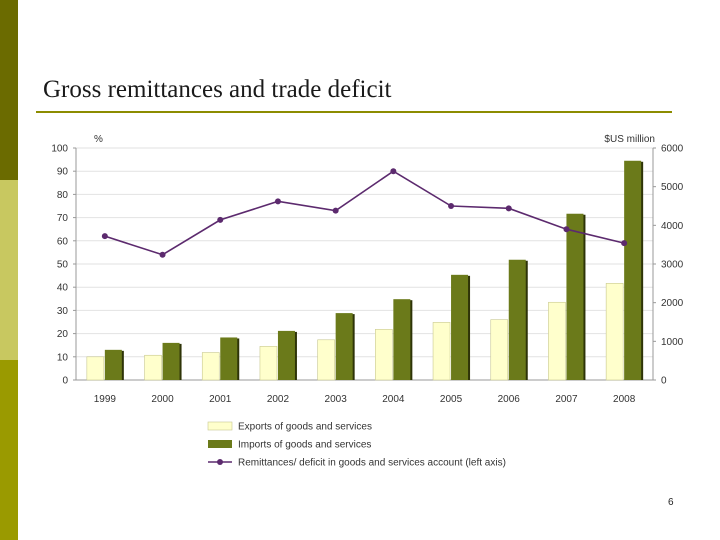  What do you see at coordinates (336, 399) in the screenshot?
I see `x-tick-label: 2003` at bounding box center [336, 399].